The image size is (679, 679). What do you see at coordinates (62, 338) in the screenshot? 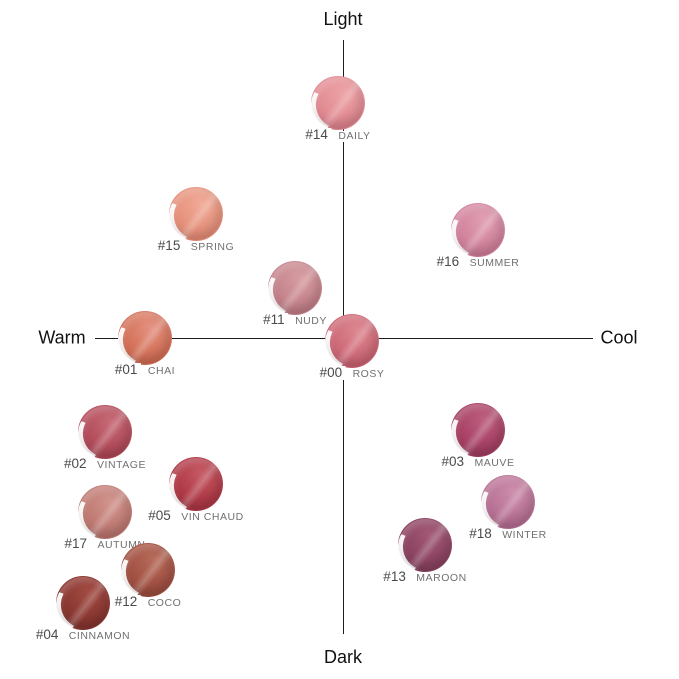
I see `axis-label-warm: Warm` at bounding box center [62, 338].